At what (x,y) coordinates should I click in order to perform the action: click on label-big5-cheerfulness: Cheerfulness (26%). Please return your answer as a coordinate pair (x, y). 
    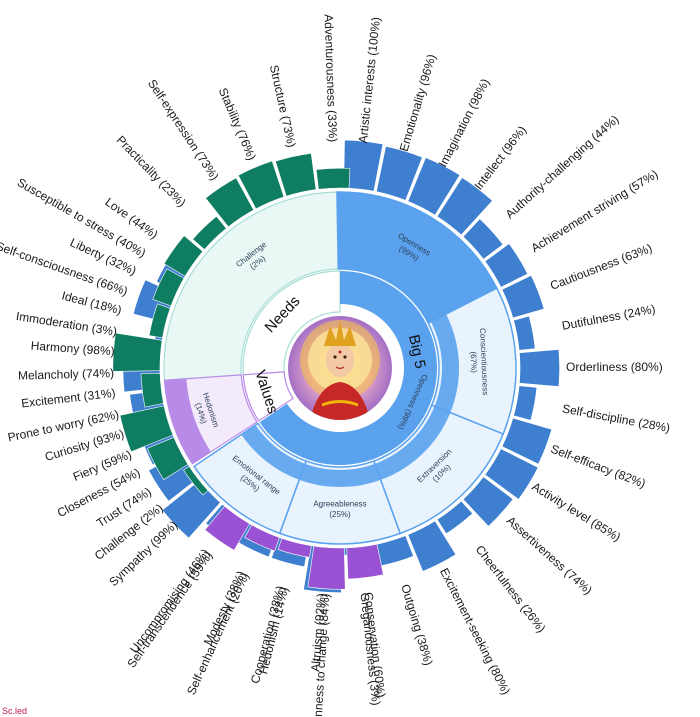
    Looking at the image, I should click on (511, 589).